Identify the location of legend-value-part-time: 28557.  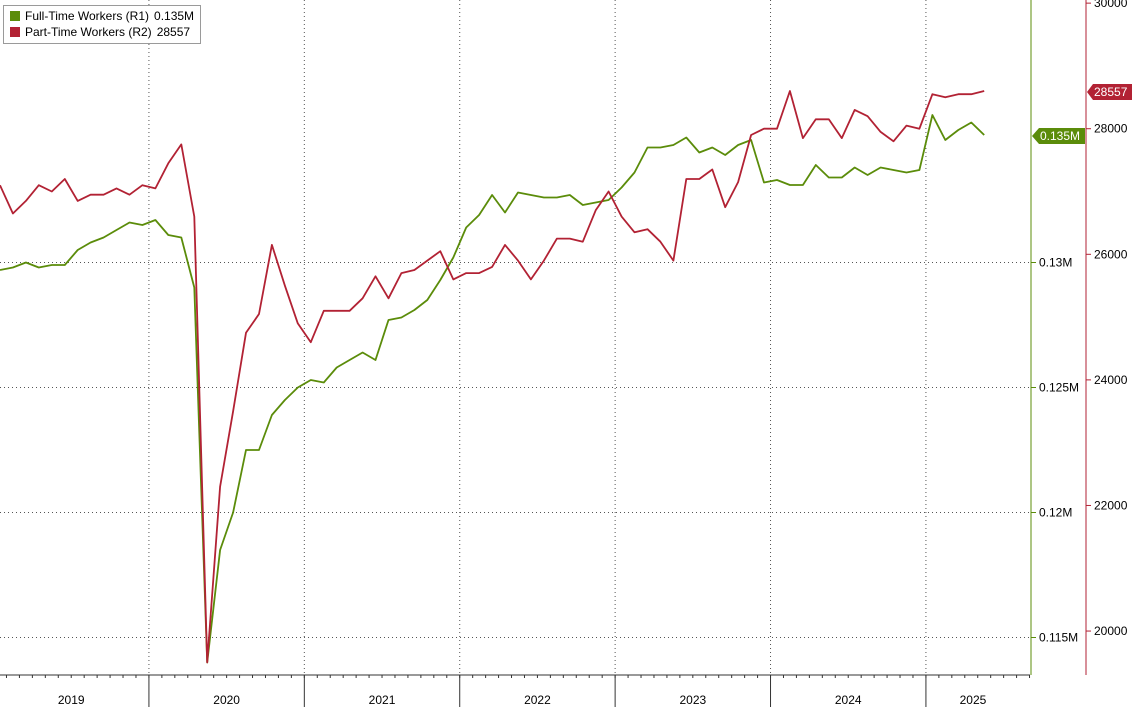
(173, 32).